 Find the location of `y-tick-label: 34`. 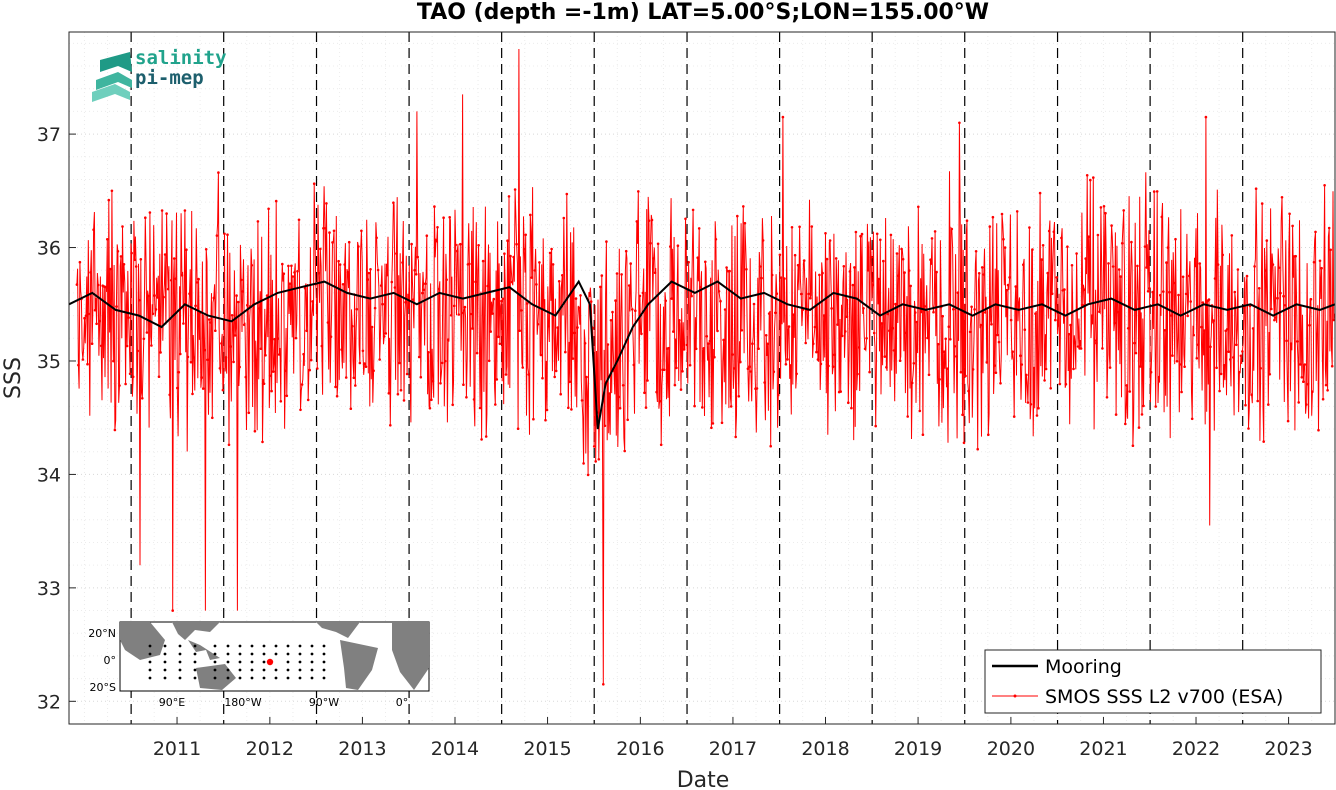

y-tick-label: 34 is located at coordinates (49, 475).